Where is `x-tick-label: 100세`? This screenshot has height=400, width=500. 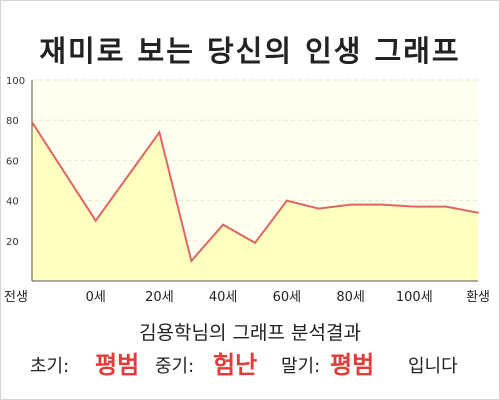
x-tick-label: 100세 is located at coordinates (414, 297).